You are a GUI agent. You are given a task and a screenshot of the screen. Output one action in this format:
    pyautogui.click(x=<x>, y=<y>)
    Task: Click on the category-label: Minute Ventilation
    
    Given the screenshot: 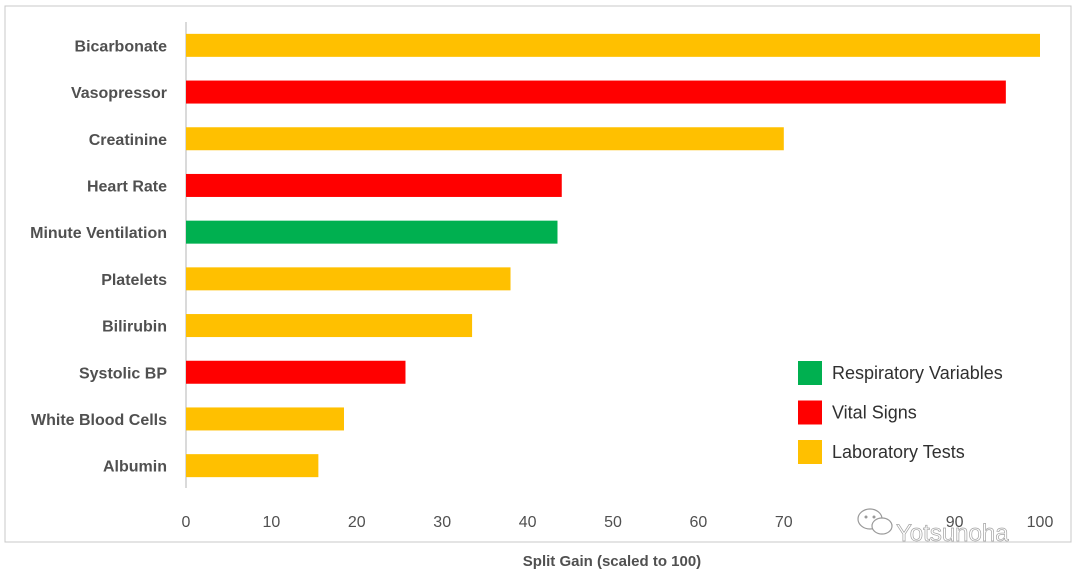 What is the action you would take?
    pyautogui.click(x=98, y=233)
    